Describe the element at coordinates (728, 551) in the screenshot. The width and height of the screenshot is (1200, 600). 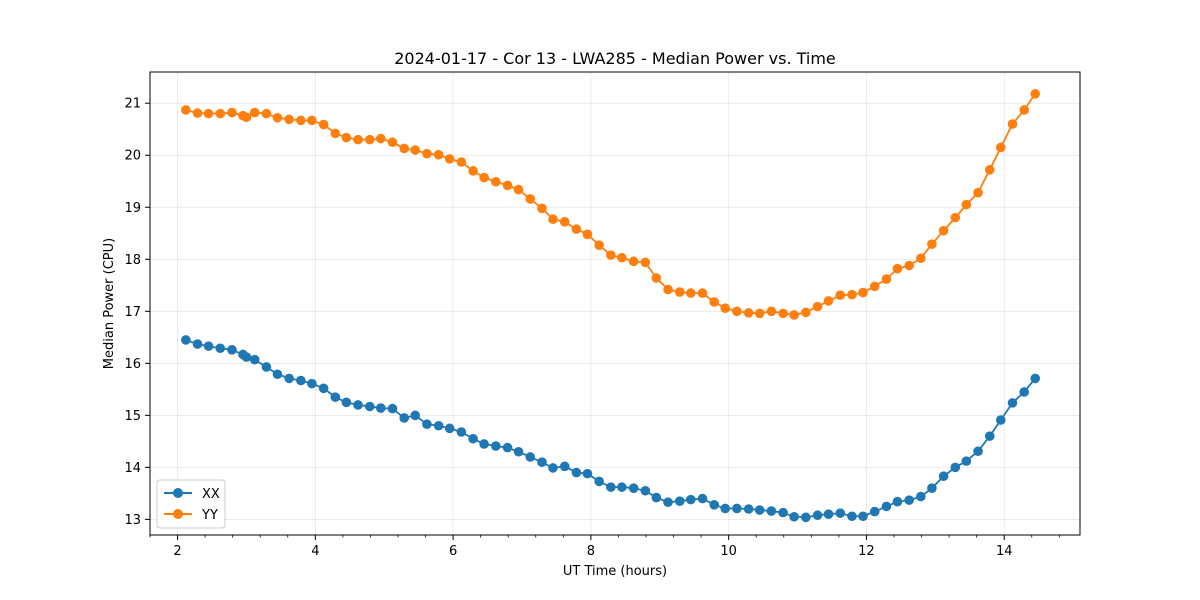
I see `x-tick-label: 10` at that location.